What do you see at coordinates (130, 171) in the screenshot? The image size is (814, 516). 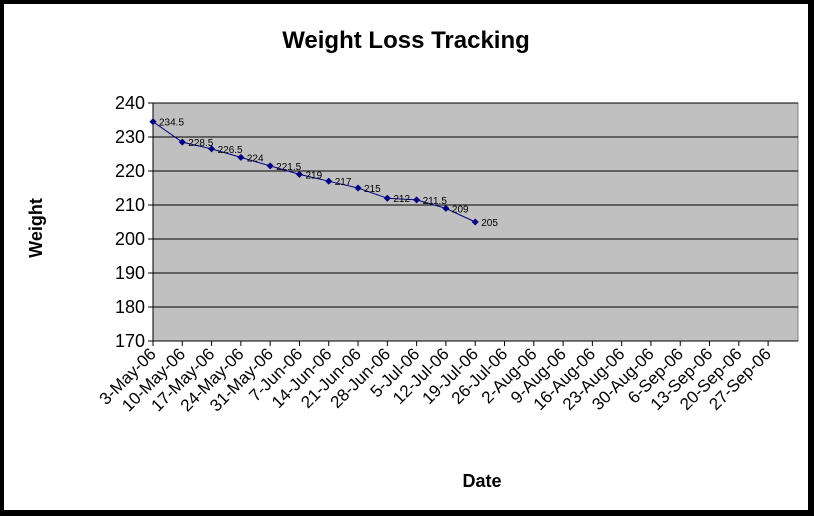 I see `y-tick-label: 220` at bounding box center [130, 171].